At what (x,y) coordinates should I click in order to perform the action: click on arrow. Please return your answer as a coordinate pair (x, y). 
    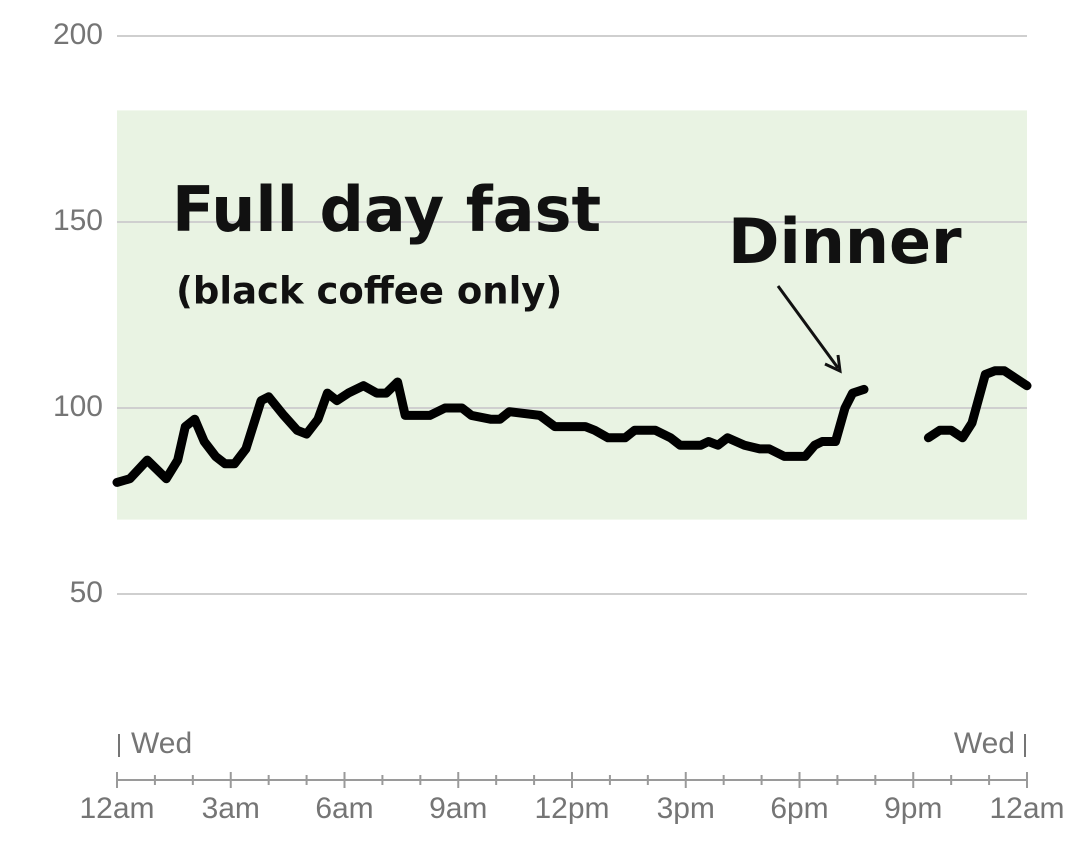
    Looking at the image, I should click on (809, 329).